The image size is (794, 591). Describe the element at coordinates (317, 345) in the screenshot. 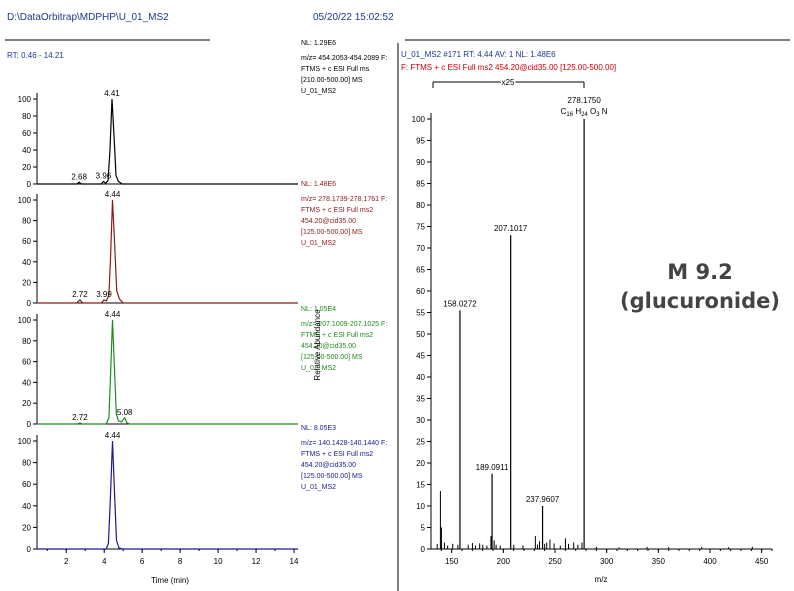

I see `y-axis-label: Relative Abundance` at that location.